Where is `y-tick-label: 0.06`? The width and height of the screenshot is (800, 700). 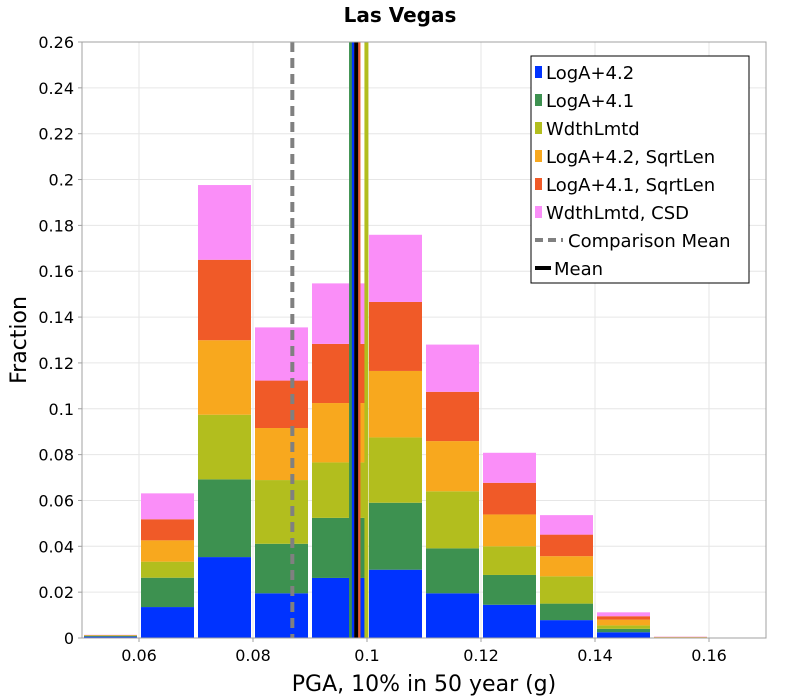 y-tick-label: 0.06 is located at coordinates (56, 500).